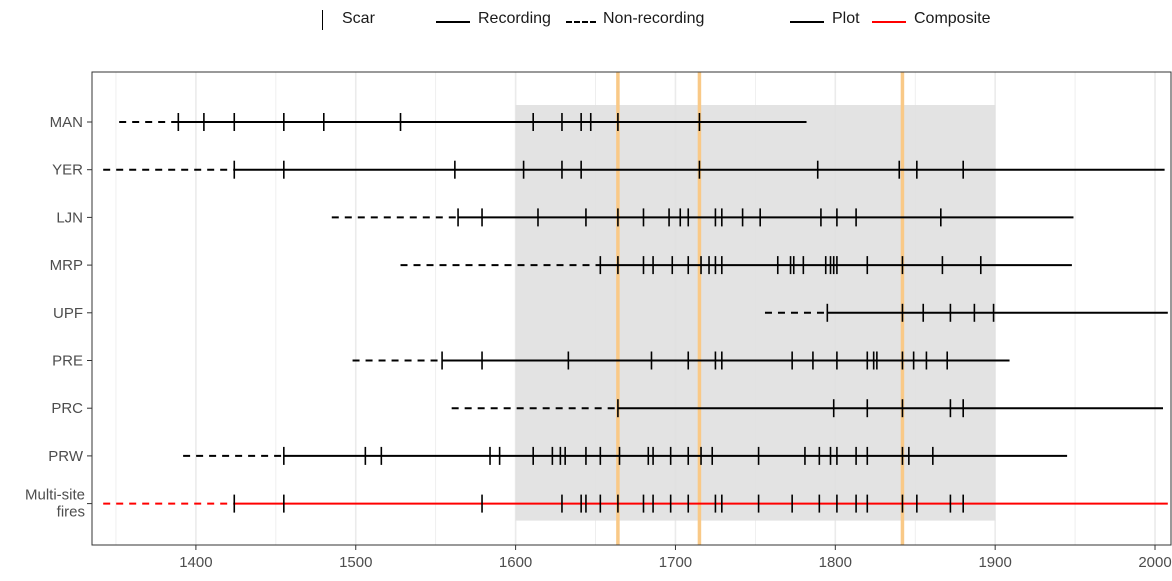  I want to click on nonrecording-legend-line, so click(581, 22).